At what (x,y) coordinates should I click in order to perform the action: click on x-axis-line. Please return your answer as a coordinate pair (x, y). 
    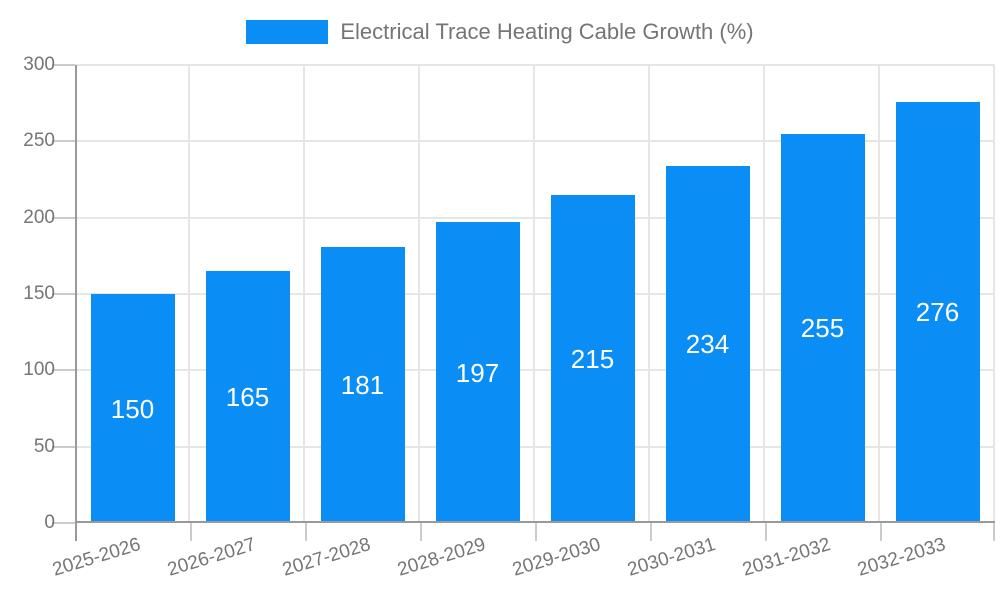
    Looking at the image, I should click on (535, 522).